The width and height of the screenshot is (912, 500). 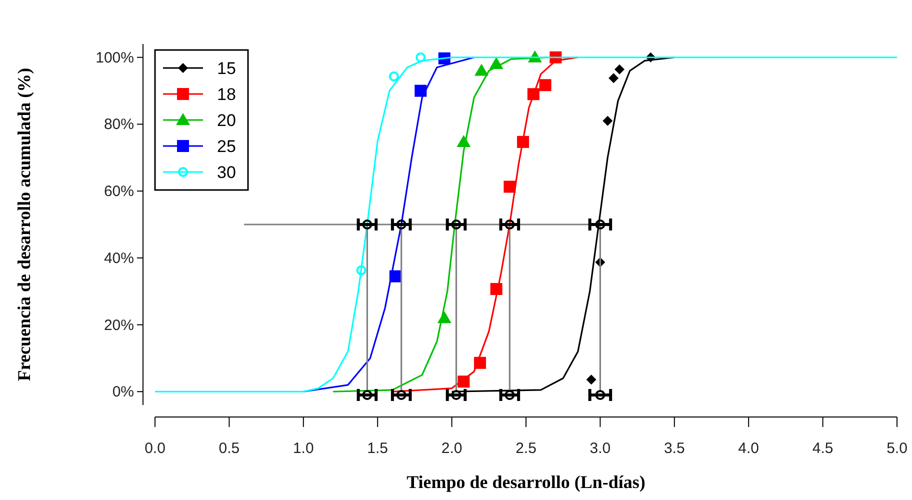 What do you see at coordinates (119, 191) in the screenshot?
I see `y-tick-label: 60%` at bounding box center [119, 191].